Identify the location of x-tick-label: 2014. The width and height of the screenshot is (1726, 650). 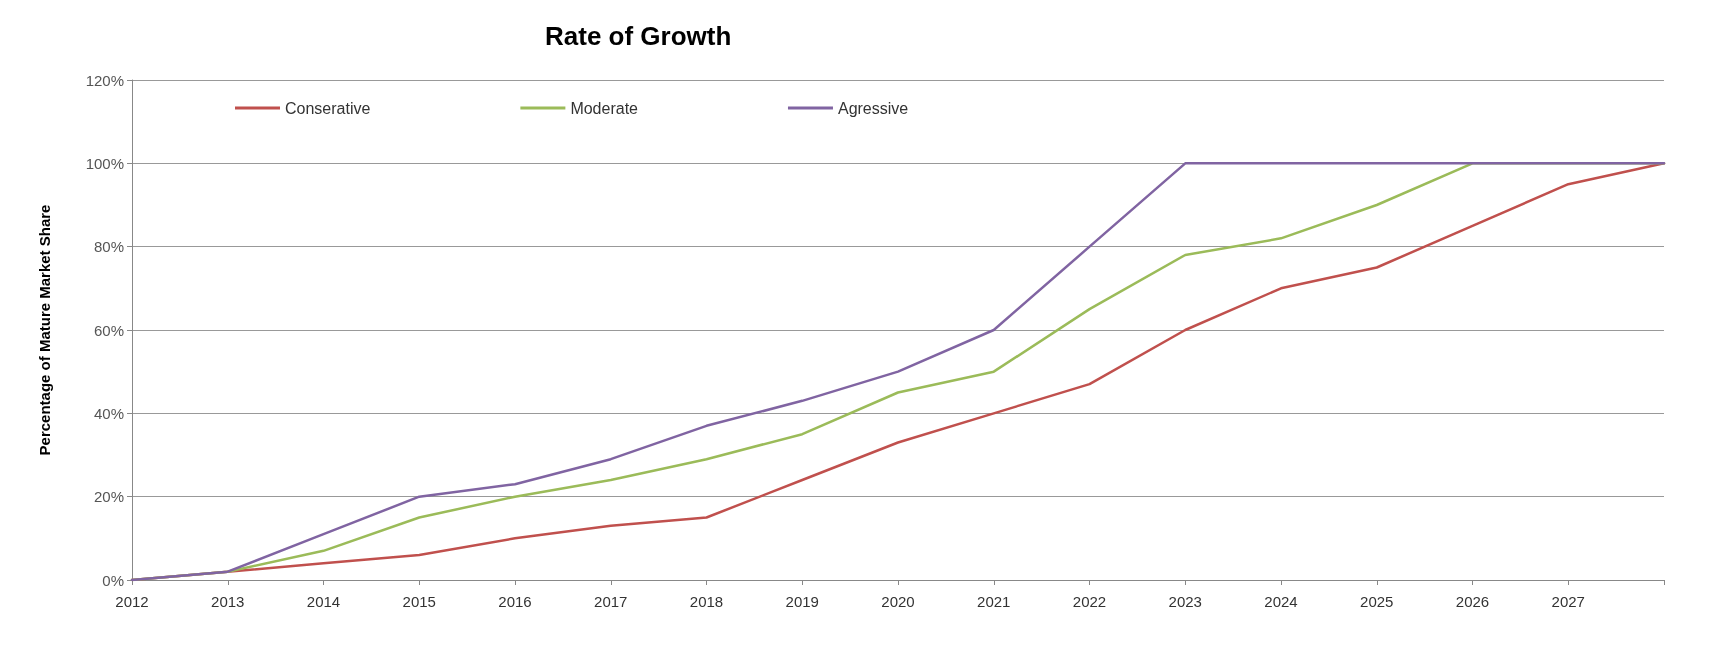
(323, 601).